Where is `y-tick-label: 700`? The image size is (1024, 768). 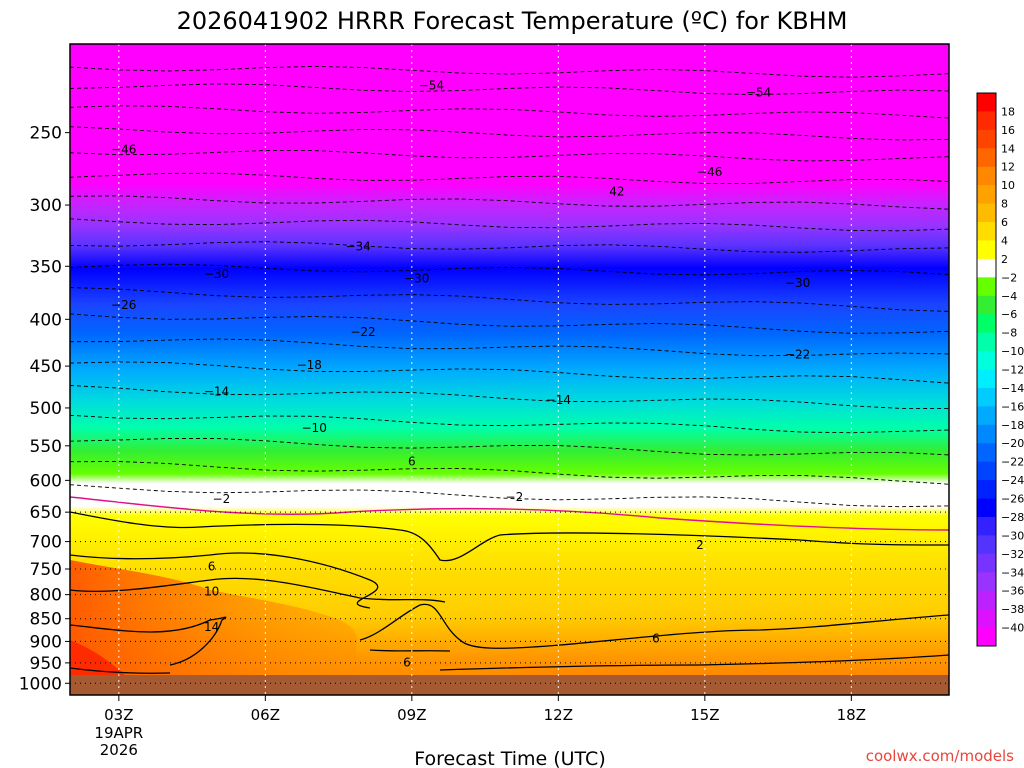
y-tick-label: 700 is located at coordinates (46, 543).